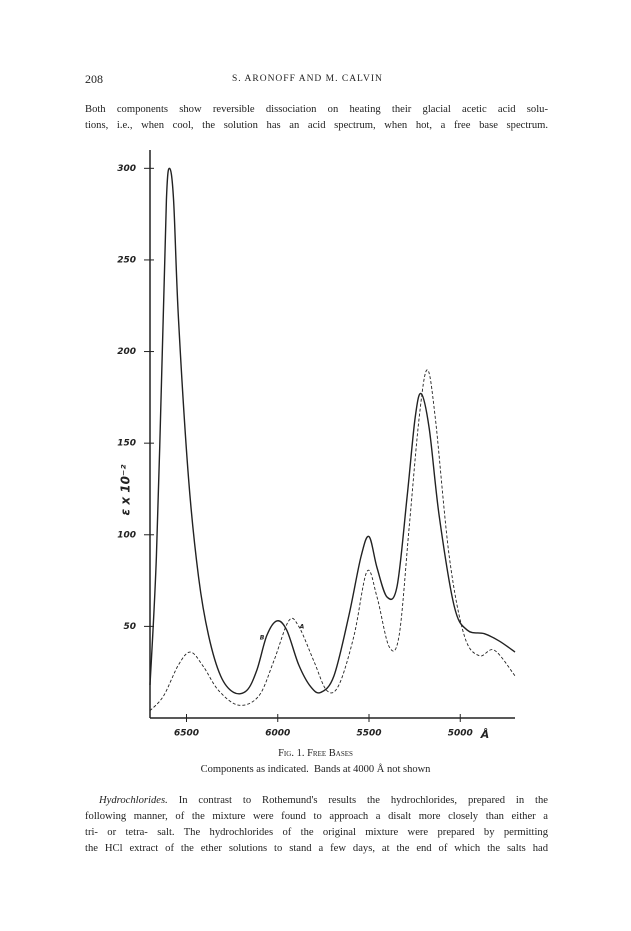  Describe the element at coordinates (126, 169) in the screenshot. I see `y-tick-label: 300` at that location.